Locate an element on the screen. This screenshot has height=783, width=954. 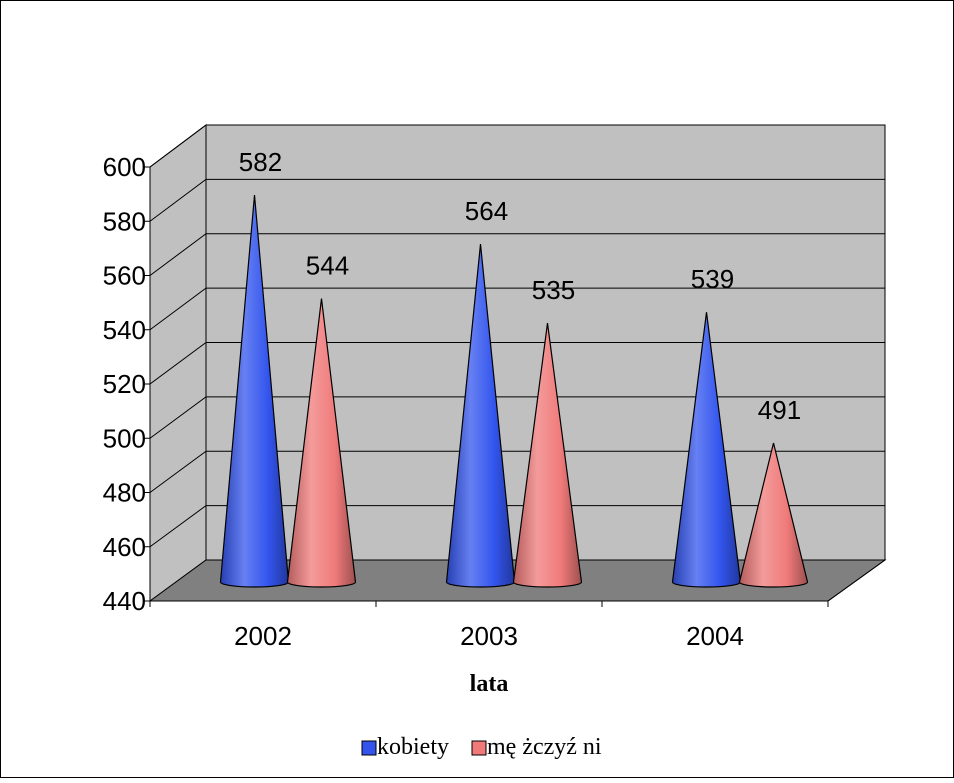
x-tick-label: 2002 is located at coordinates (263, 636).